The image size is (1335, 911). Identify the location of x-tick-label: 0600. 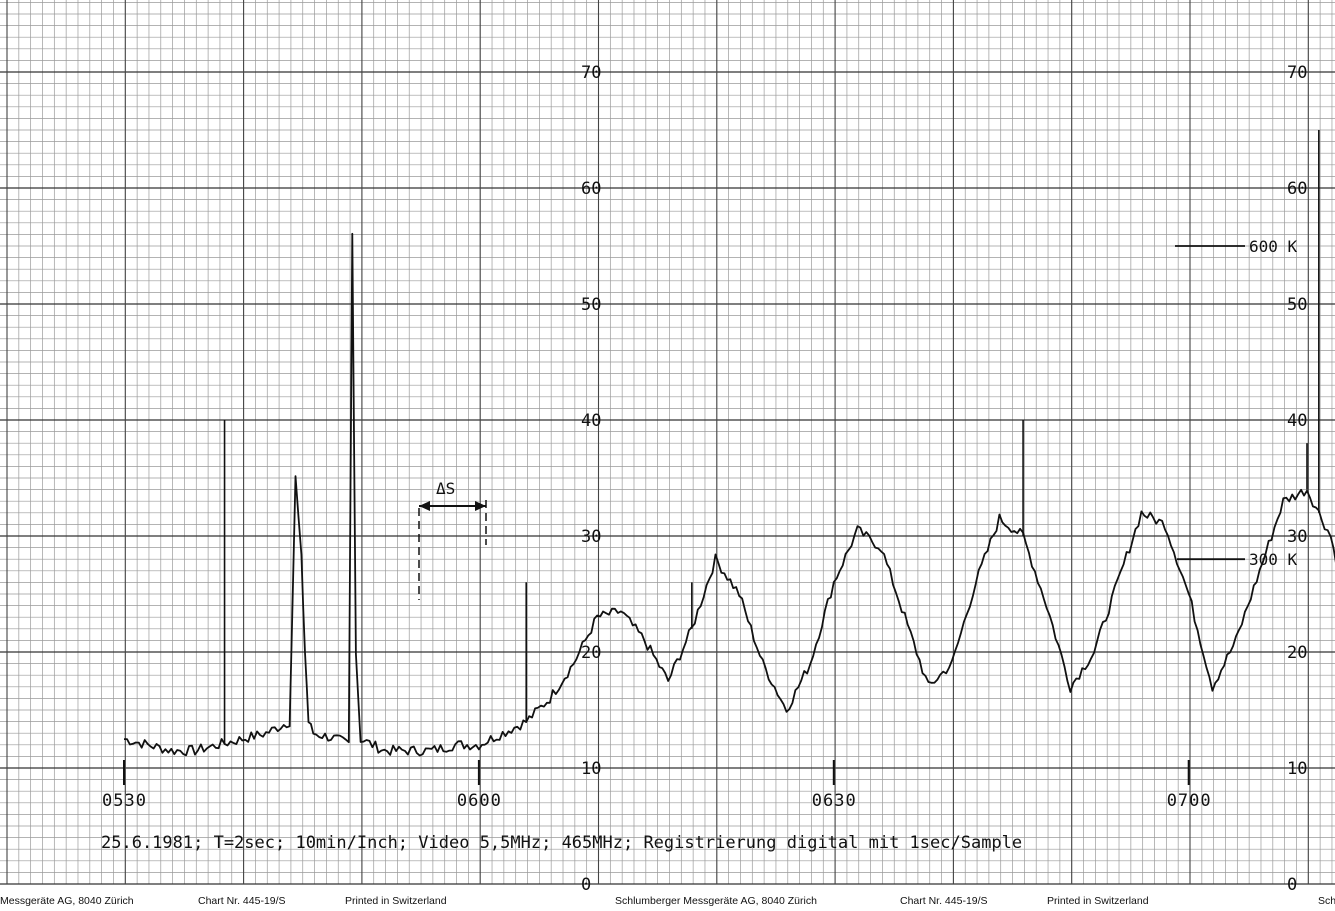
(479, 801).